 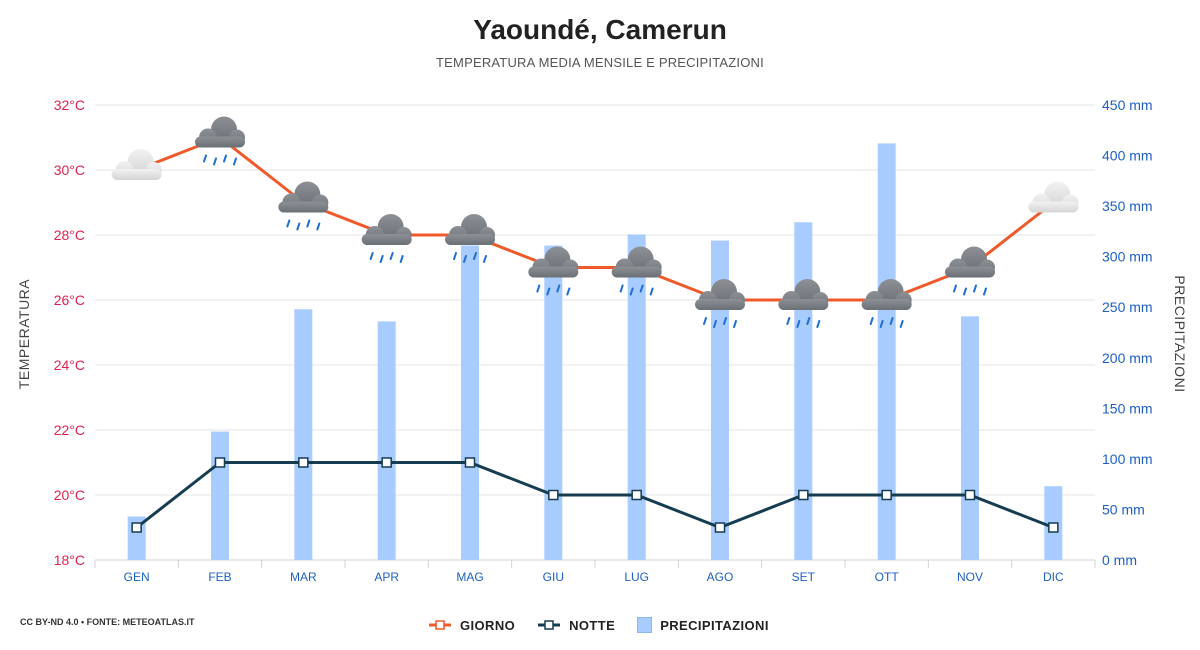 What do you see at coordinates (69, 300) in the screenshot?
I see `left-tick-label: 26°C` at bounding box center [69, 300].